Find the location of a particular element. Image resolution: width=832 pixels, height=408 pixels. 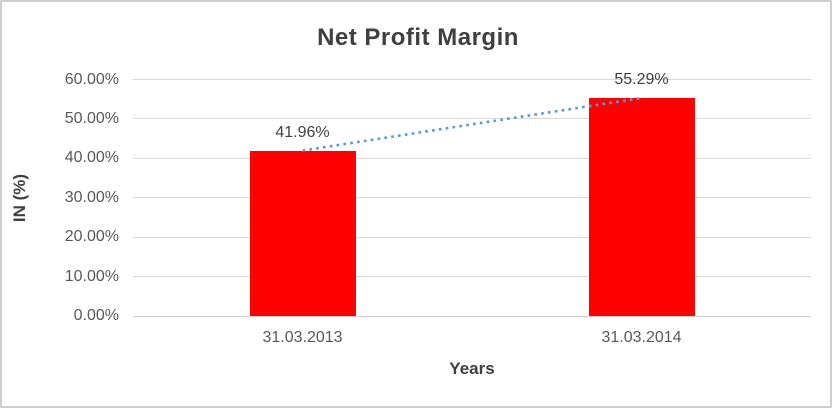

y-tick-label: 40.00% is located at coordinates (91, 158).